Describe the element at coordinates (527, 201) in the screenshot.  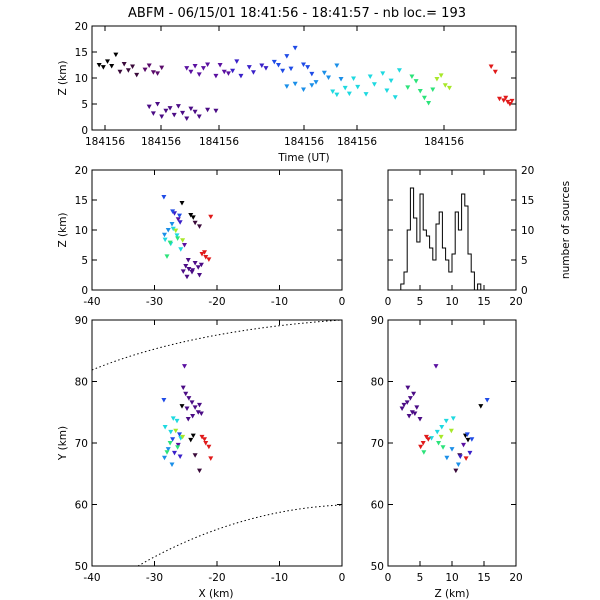
I see `y-tick-label: 15` at that location.